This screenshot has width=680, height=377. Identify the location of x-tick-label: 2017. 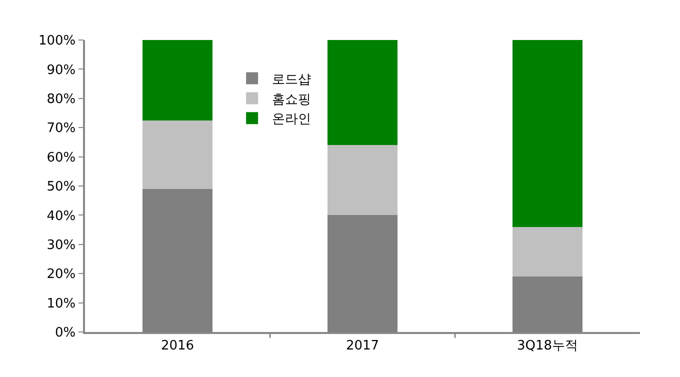
(363, 346).